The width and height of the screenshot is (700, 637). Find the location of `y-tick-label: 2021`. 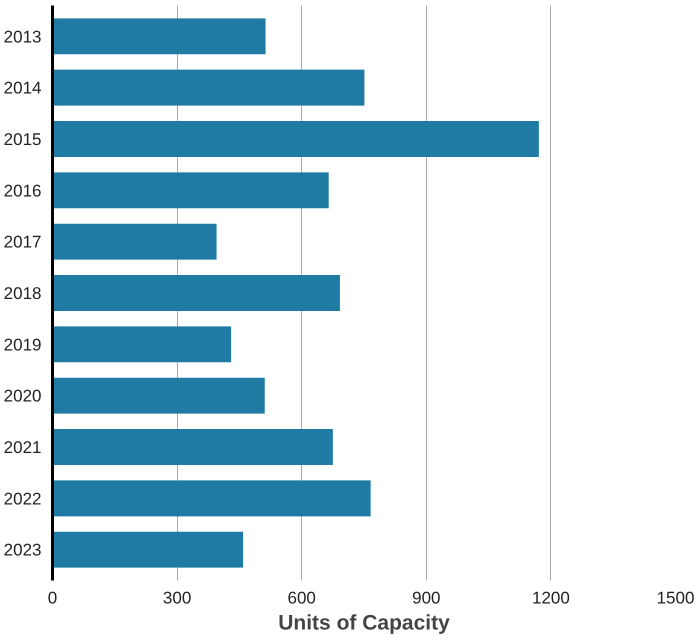

y-tick-label: 2021 is located at coordinates (23, 448).